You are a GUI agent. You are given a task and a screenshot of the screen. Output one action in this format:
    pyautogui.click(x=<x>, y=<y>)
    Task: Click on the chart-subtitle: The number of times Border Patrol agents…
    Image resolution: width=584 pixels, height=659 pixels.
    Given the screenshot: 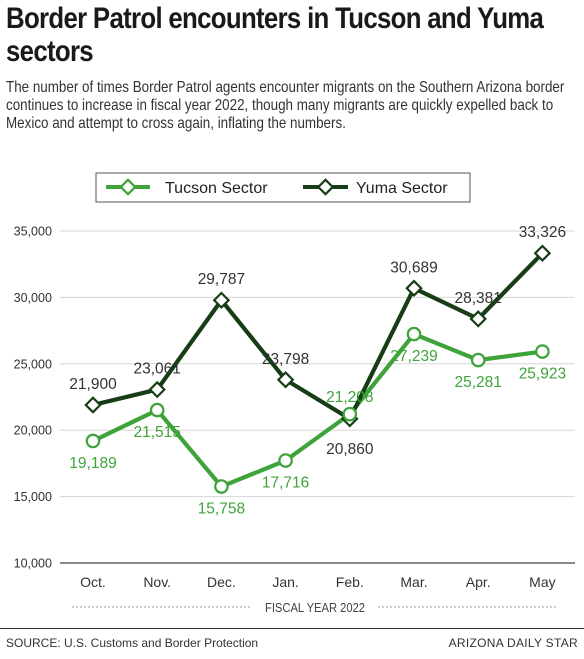 What is the action you would take?
    pyautogui.click(x=285, y=105)
    